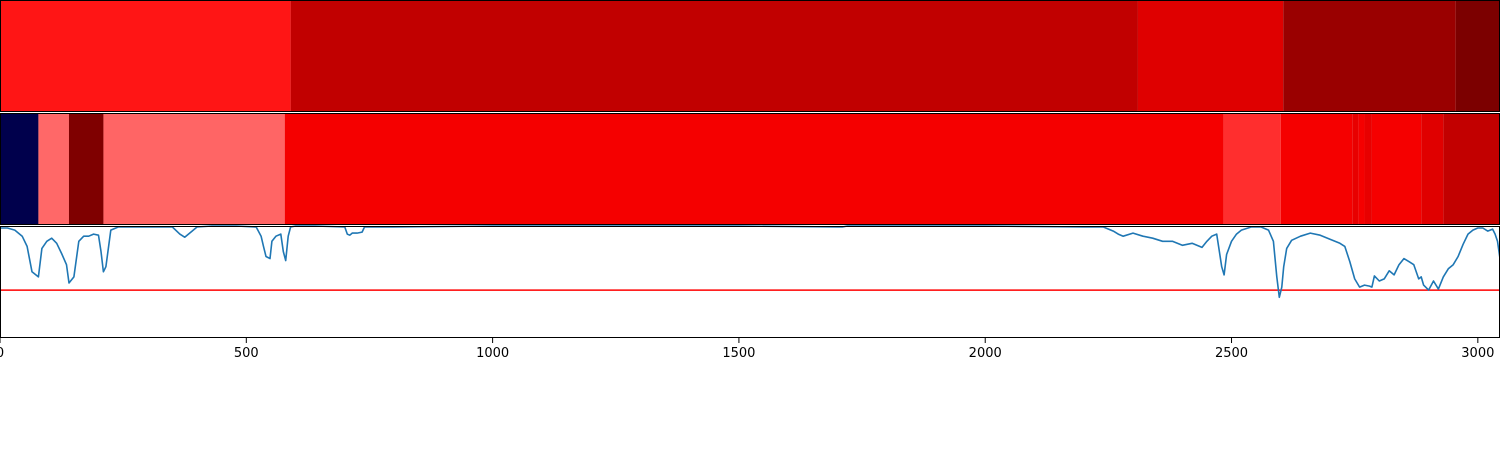  What do you see at coordinates (1477, 353) in the screenshot?
I see `x-tick-label: 3000` at bounding box center [1477, 353].